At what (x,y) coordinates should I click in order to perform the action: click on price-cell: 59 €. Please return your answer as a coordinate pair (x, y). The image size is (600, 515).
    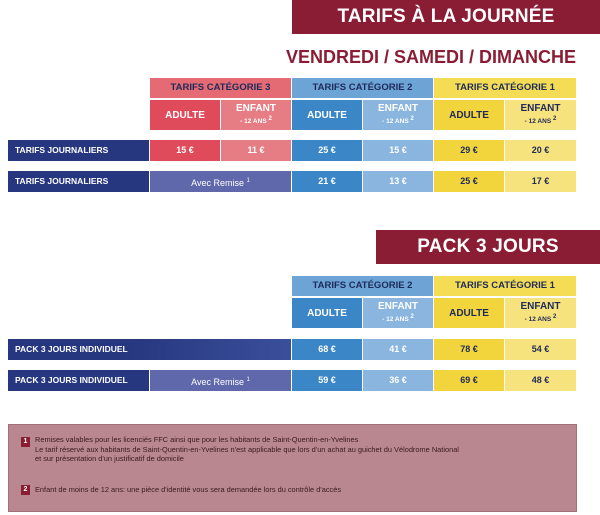
    Looking at the image, I should click on (327, 380).